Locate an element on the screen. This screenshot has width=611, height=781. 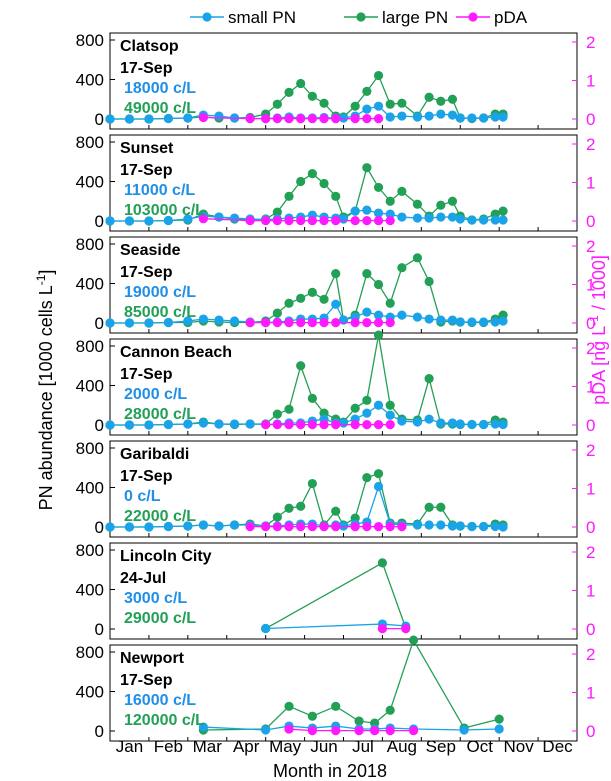
large-pn-line is located at coordinates (336, 595).